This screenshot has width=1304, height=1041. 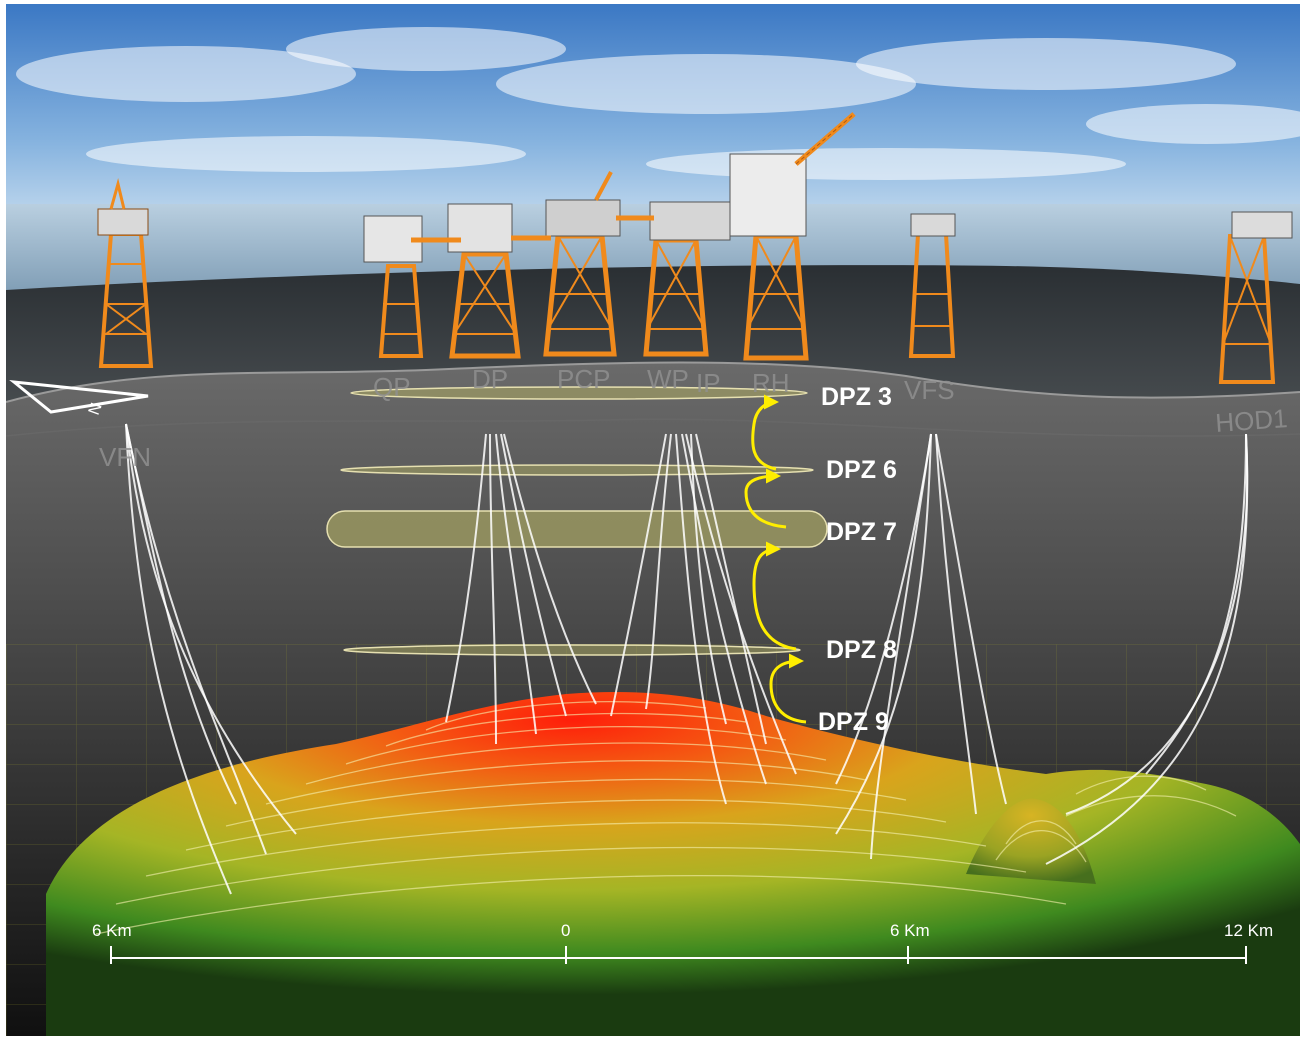 What do you see at coordinates (861, 650) in the screenshot?
I see `zone-label-dpz8: DPZ 8` at bounding box center [861, 650].